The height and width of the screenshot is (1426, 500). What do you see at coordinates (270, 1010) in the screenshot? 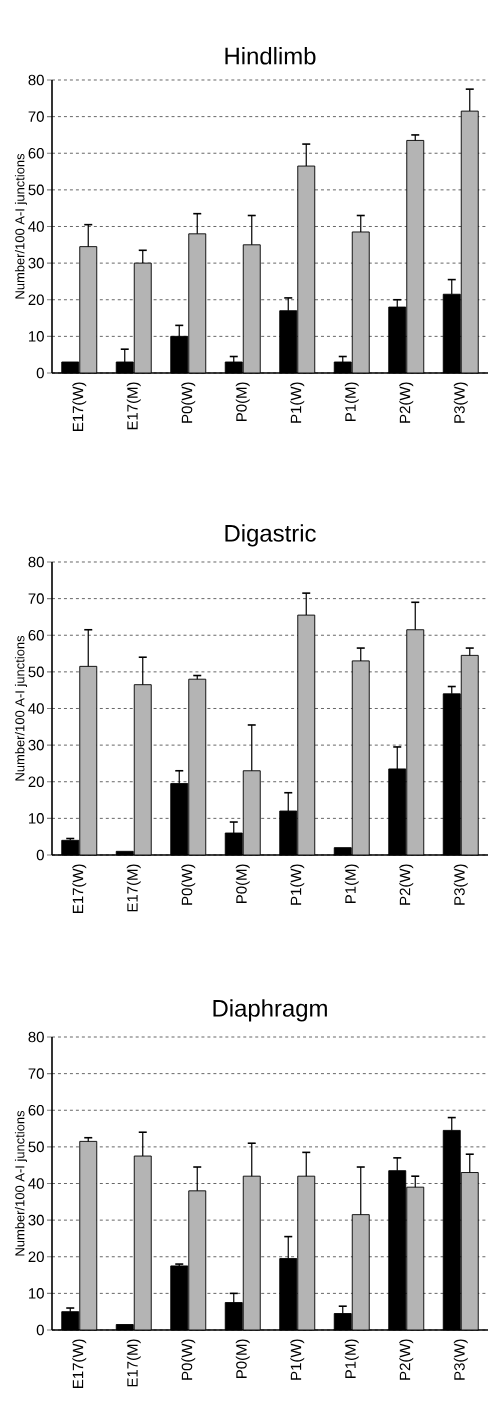
I see `chart-title: Diaphragm` at bounding box center [270, 1010].